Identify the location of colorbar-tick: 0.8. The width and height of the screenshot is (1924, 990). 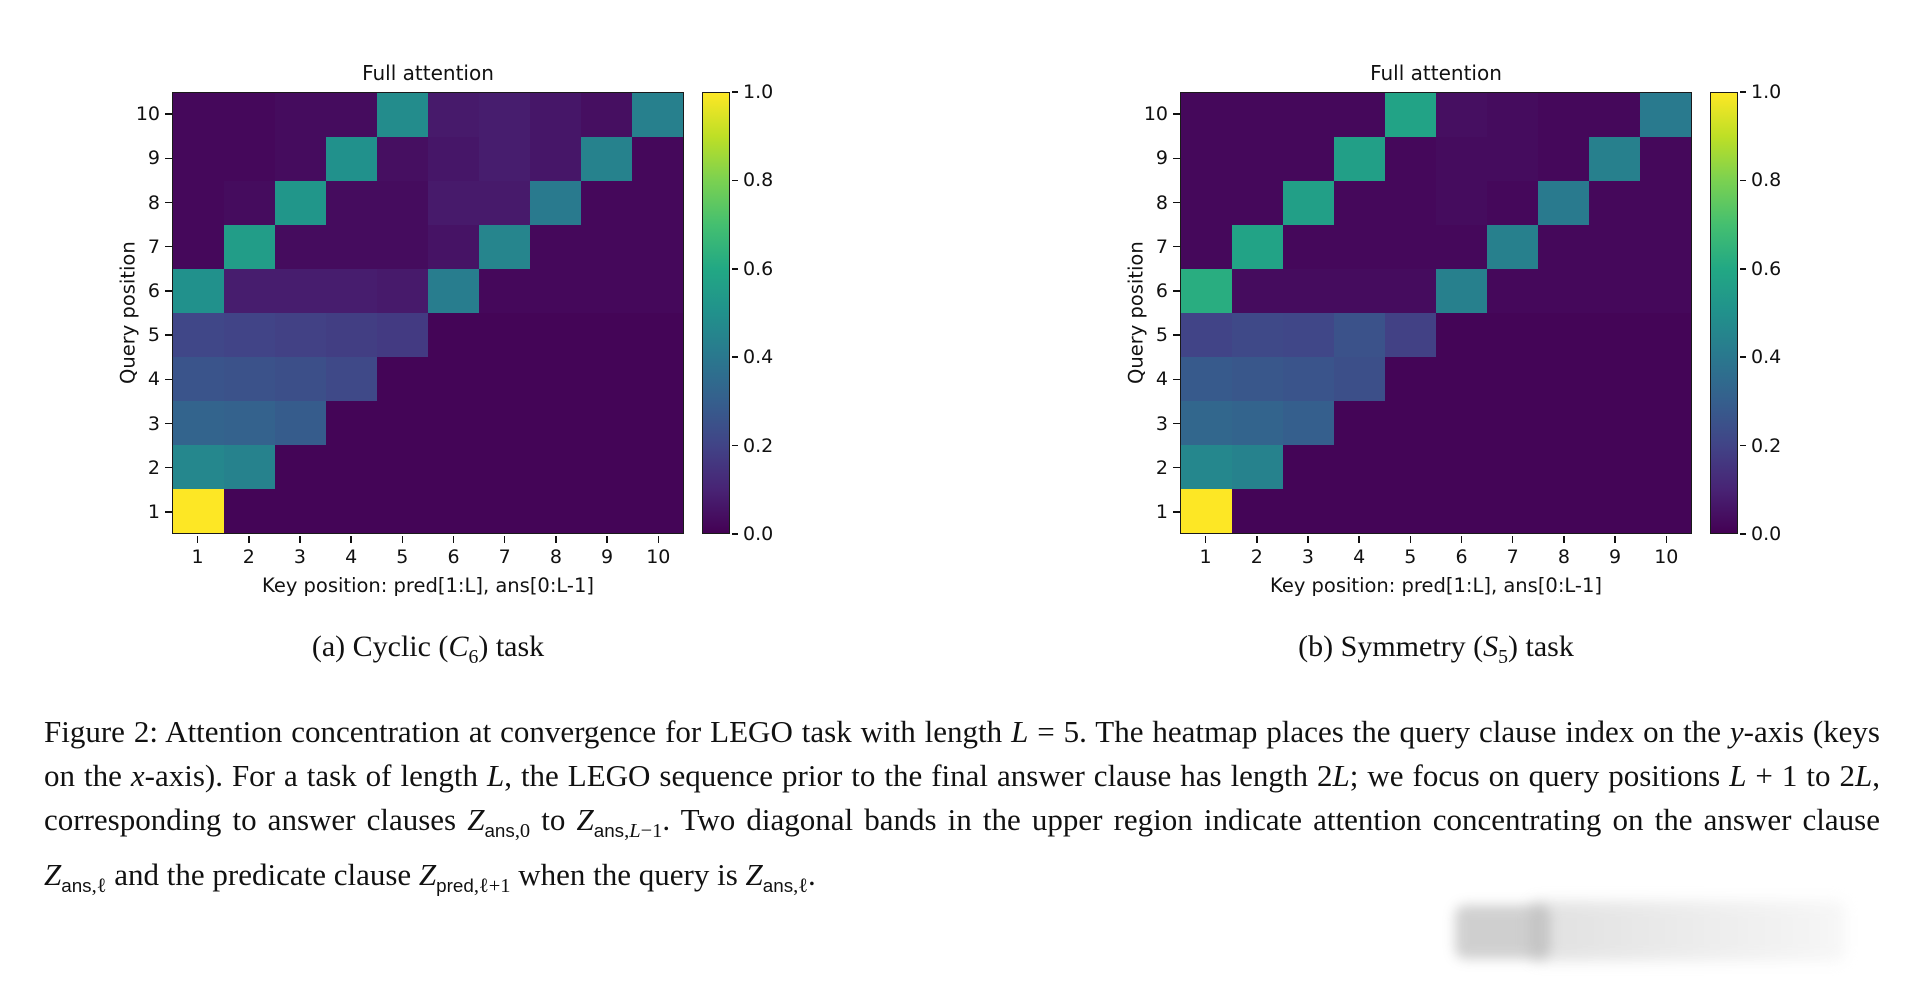
(1760, 180).